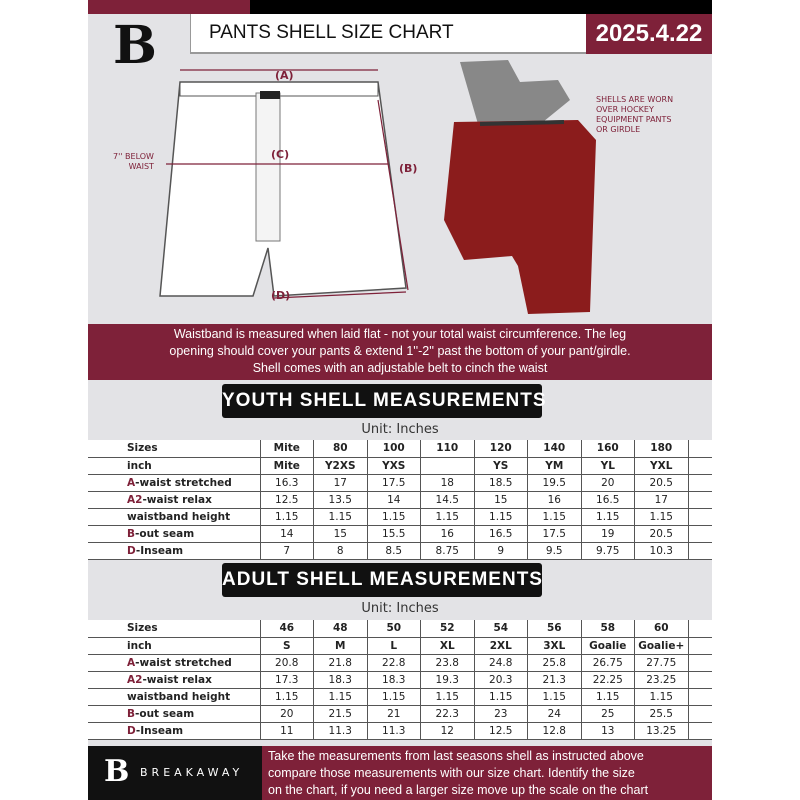  Describe the element at coordinates (649, 34) in the screenshot. I see `date-badge: 2025.4.22` at that location.